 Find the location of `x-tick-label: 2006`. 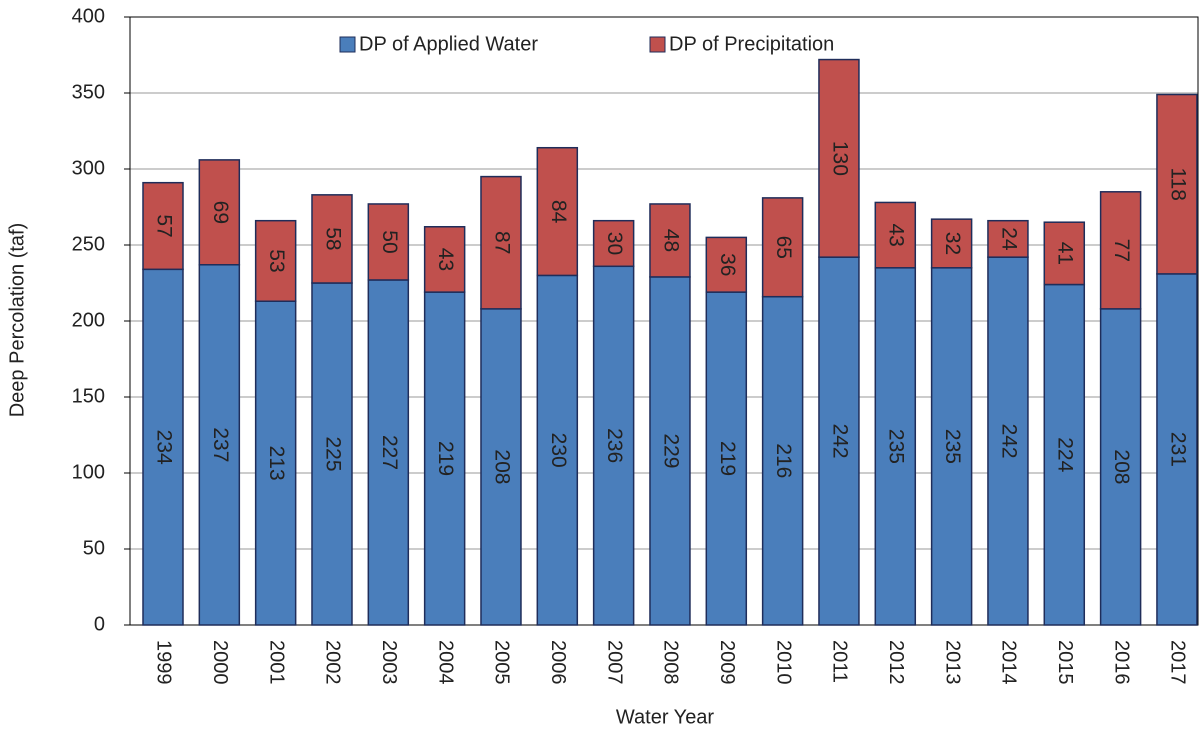

x-tick-label: 2006 is located at coordinates (558, 662).